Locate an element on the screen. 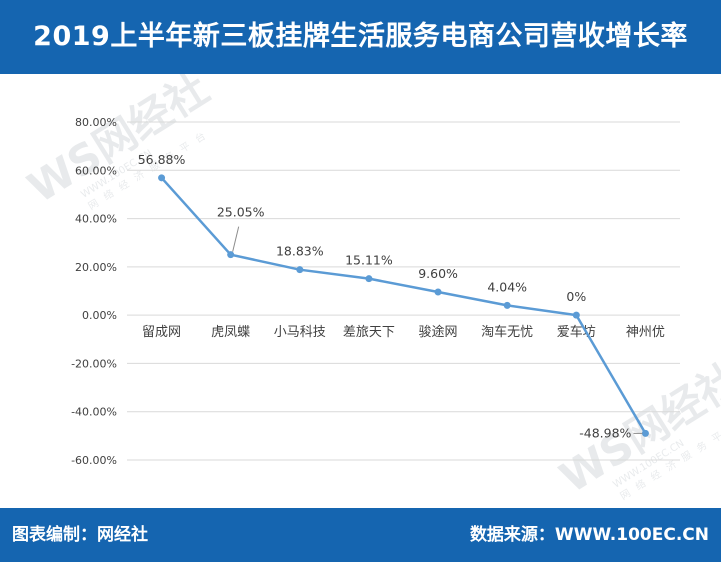  chart-credit: 图表编制：网经社 is located at coordinates (80, 535).